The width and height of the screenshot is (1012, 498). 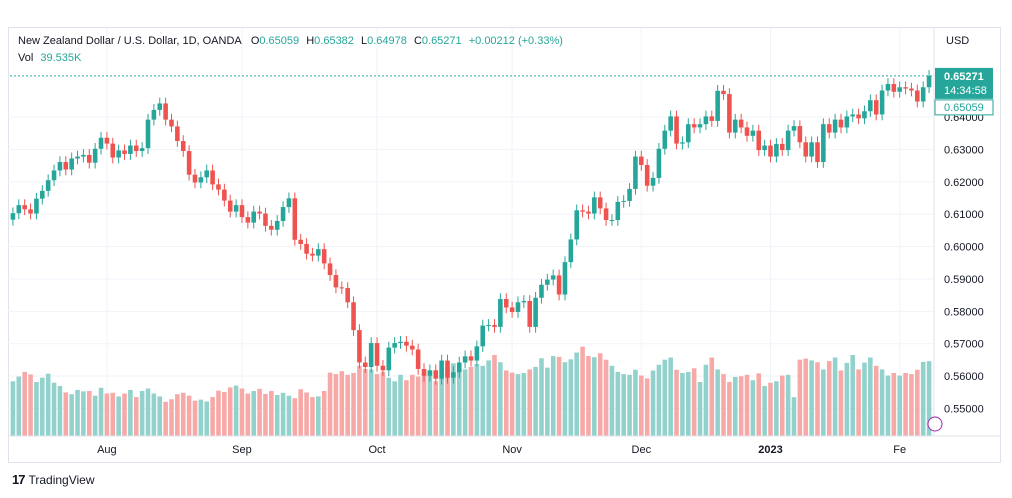 What do you see at coordinates (26, 58) in the screenshot?
I see `volume-label: Vol` at bounding box center [26, 58].